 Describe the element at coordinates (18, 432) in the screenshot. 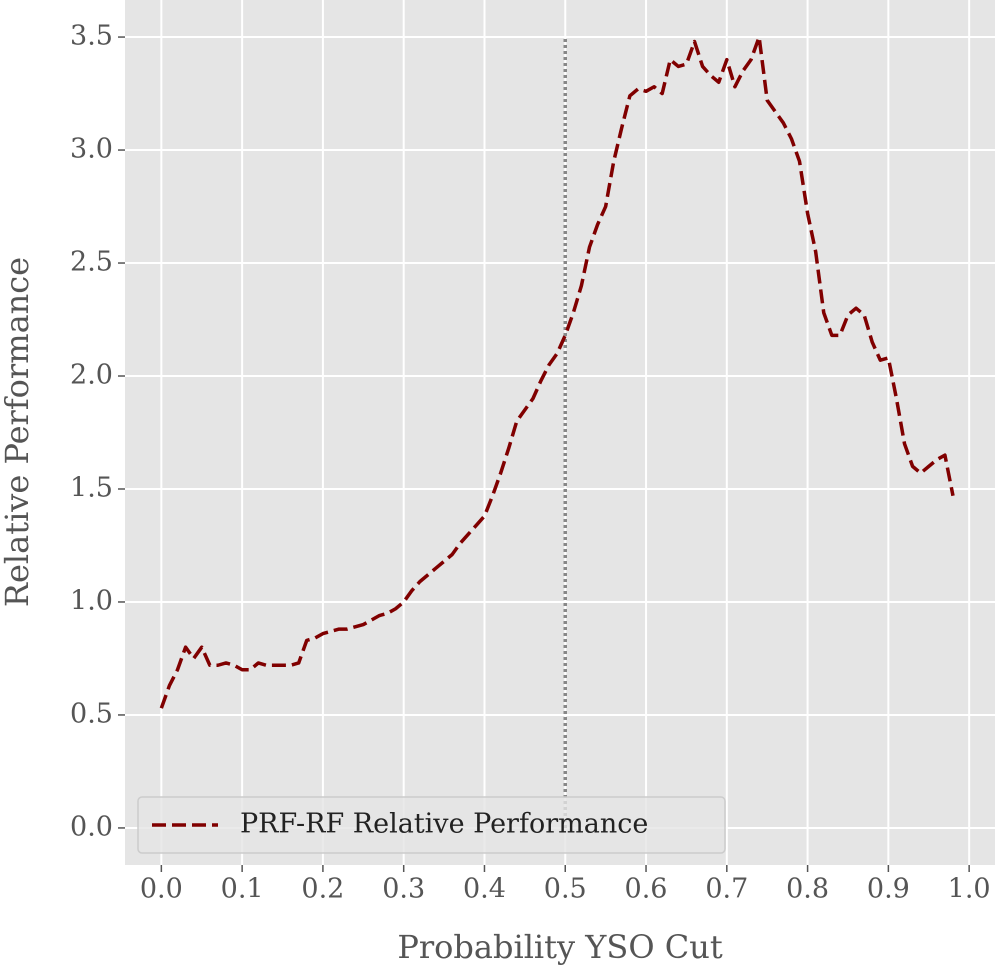

I see `y-axis-label: Relative Performance` at that location.